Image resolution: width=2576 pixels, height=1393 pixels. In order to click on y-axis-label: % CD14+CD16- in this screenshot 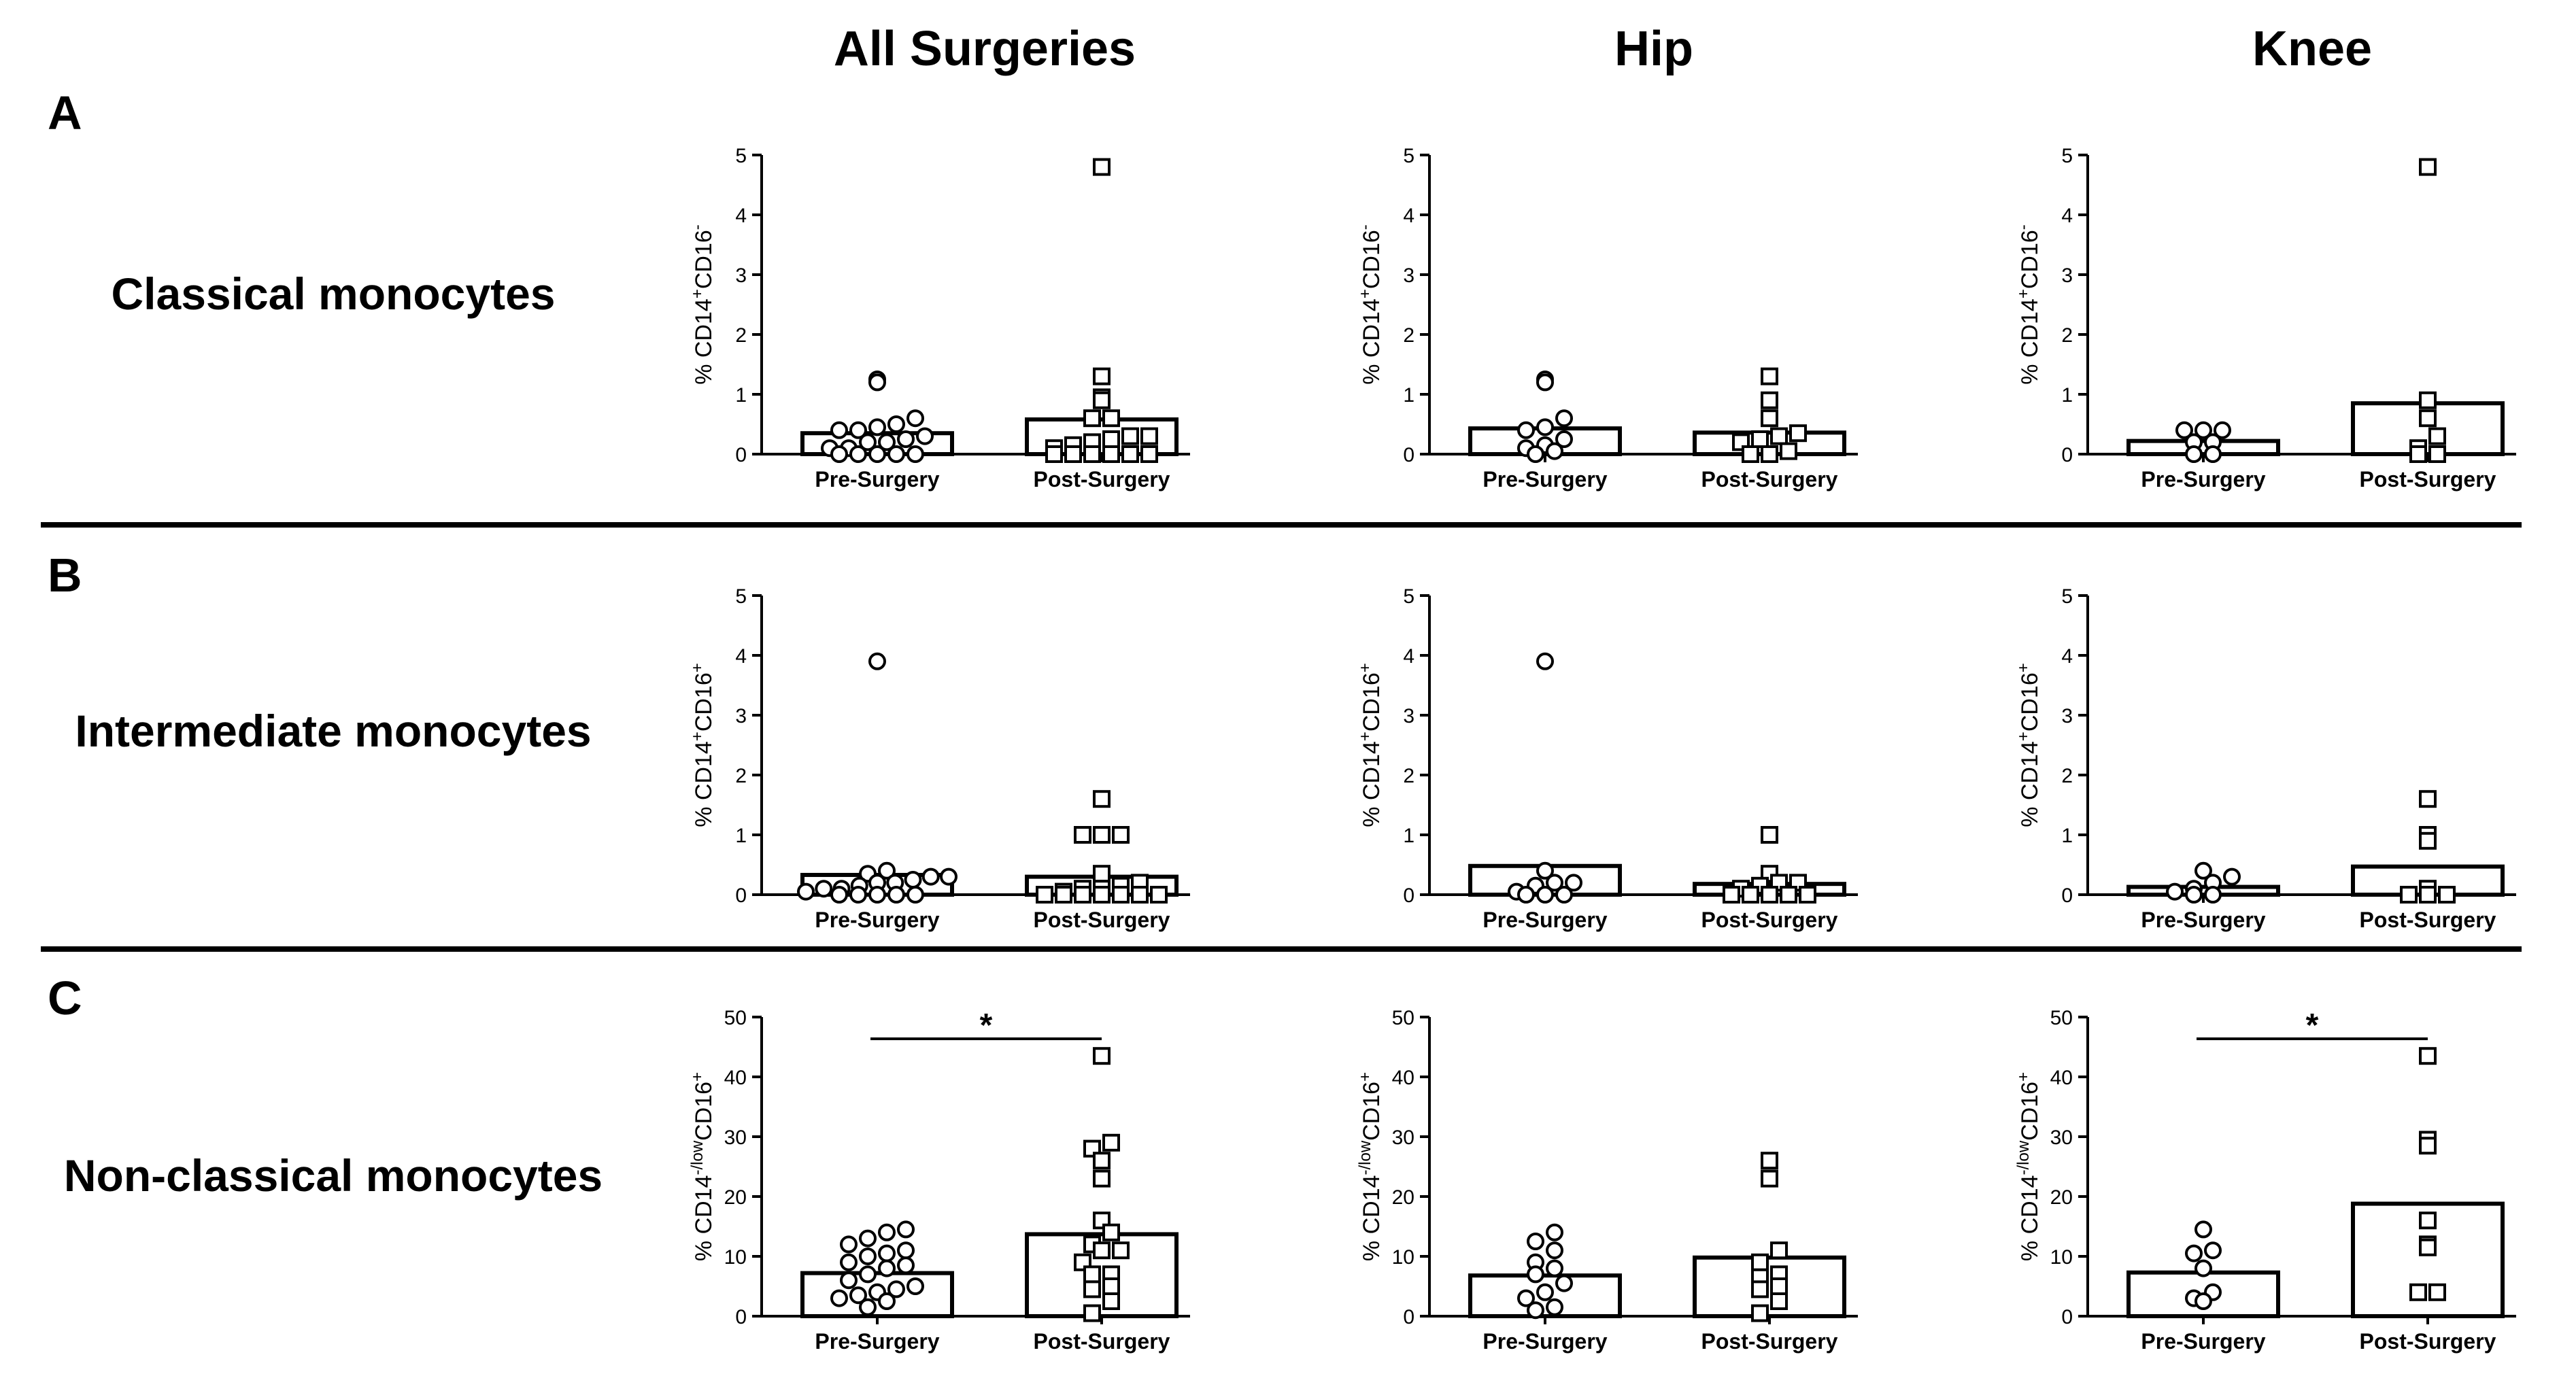, I will do `click(2029, 304)`.